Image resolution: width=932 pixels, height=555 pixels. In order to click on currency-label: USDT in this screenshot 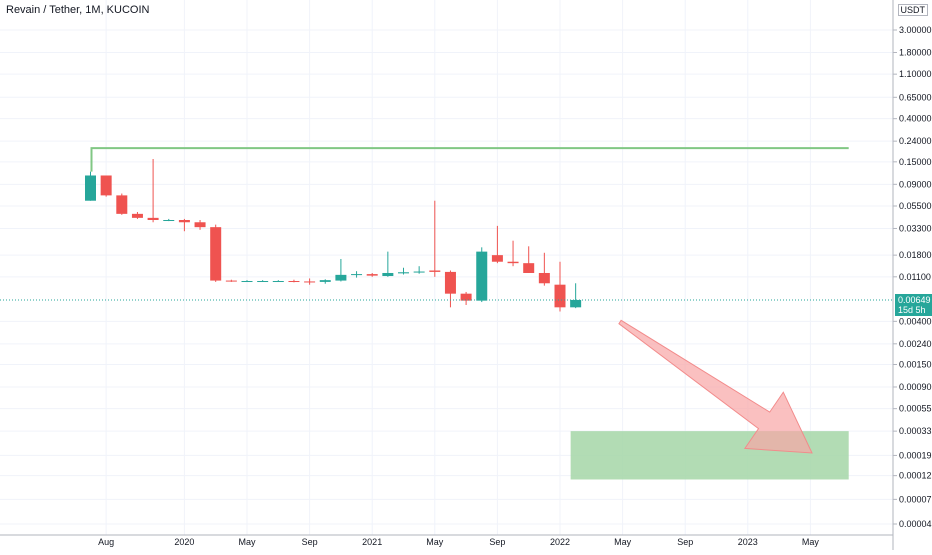, I will do `click(912, 10)`.